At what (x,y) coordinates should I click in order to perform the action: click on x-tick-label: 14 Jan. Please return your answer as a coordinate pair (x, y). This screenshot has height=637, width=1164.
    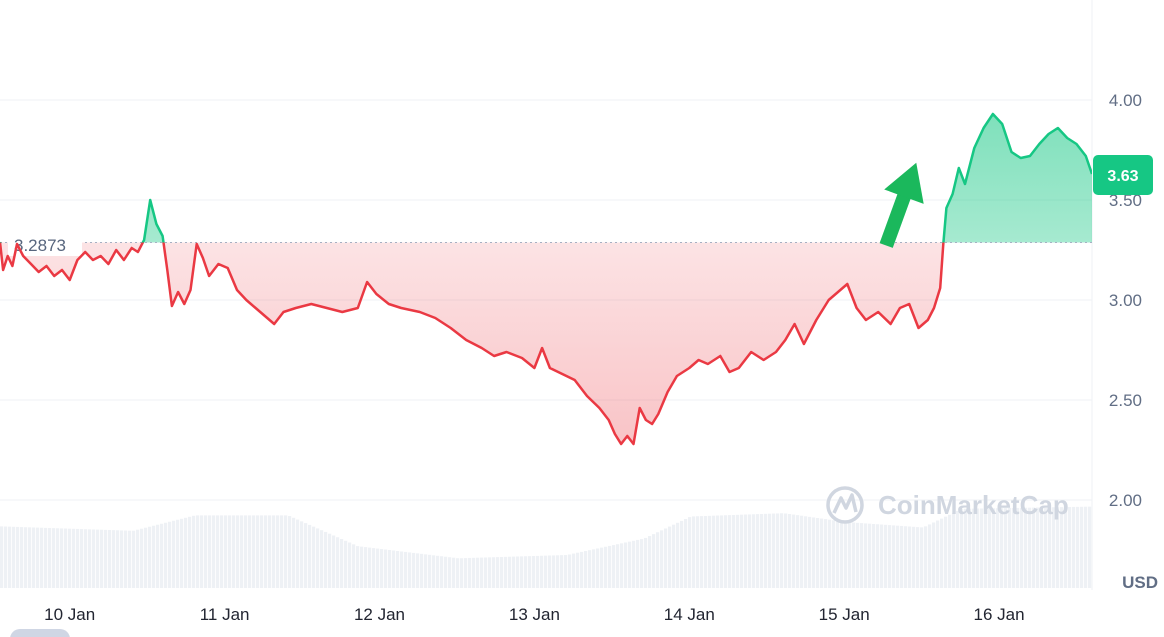
    Looking at the image, I should click on (689, 614).